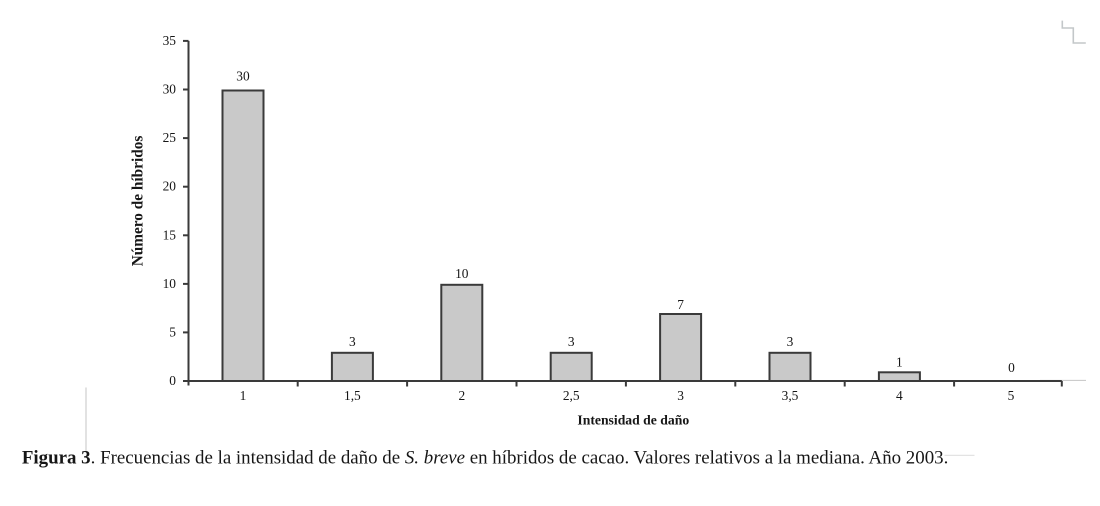  What do you see at coordinates (170, 40) in the screenshot?
I see `svg-text: 35` at bounding box center [170, 40].